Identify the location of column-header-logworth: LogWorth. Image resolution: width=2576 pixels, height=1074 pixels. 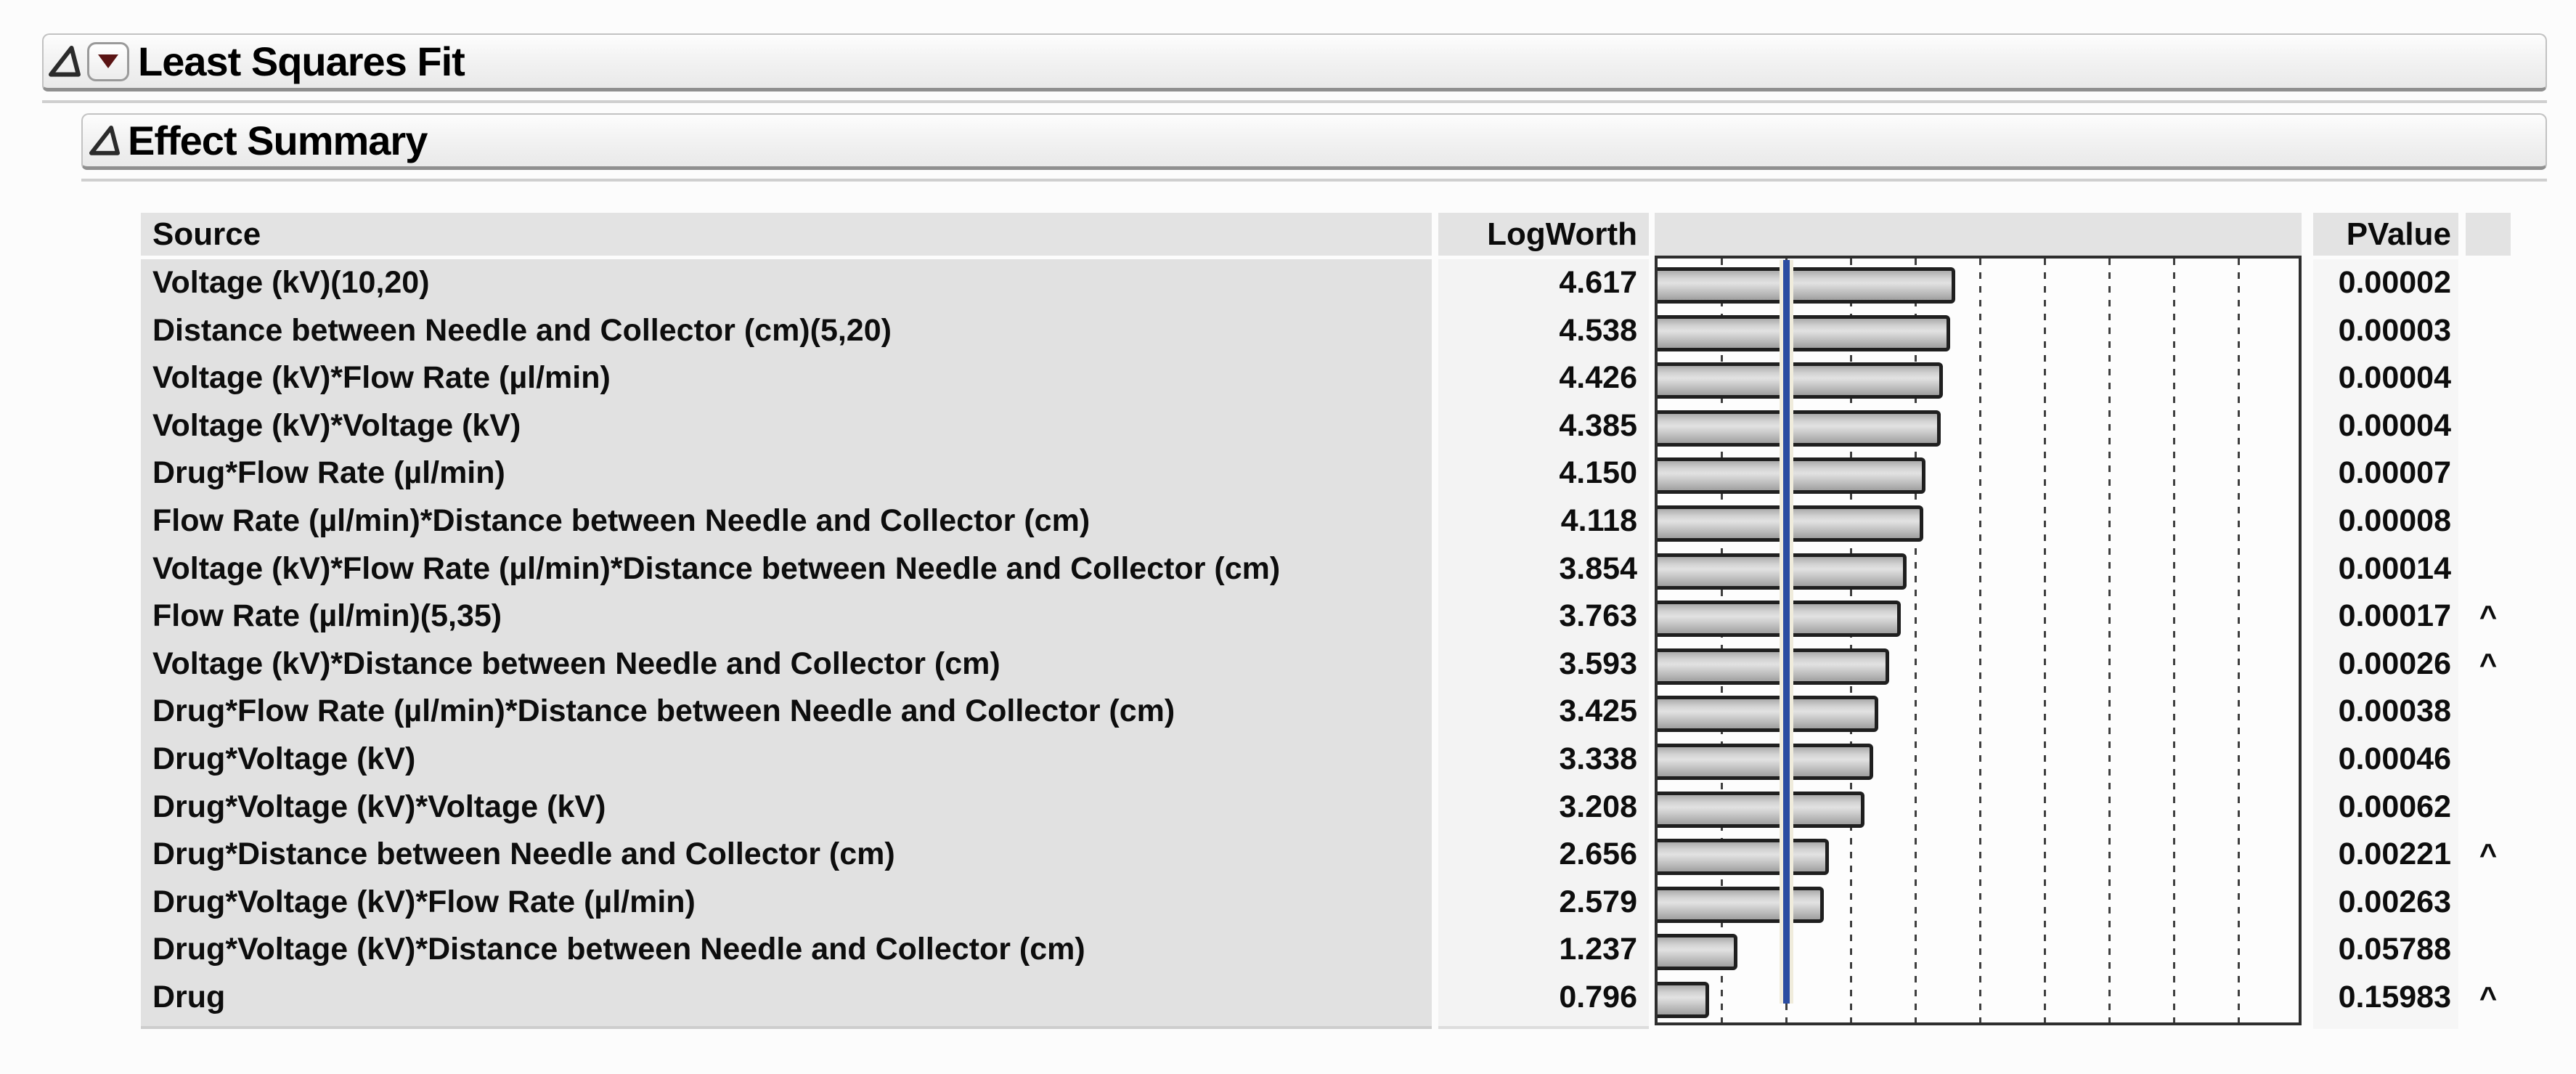
(1543, 234).